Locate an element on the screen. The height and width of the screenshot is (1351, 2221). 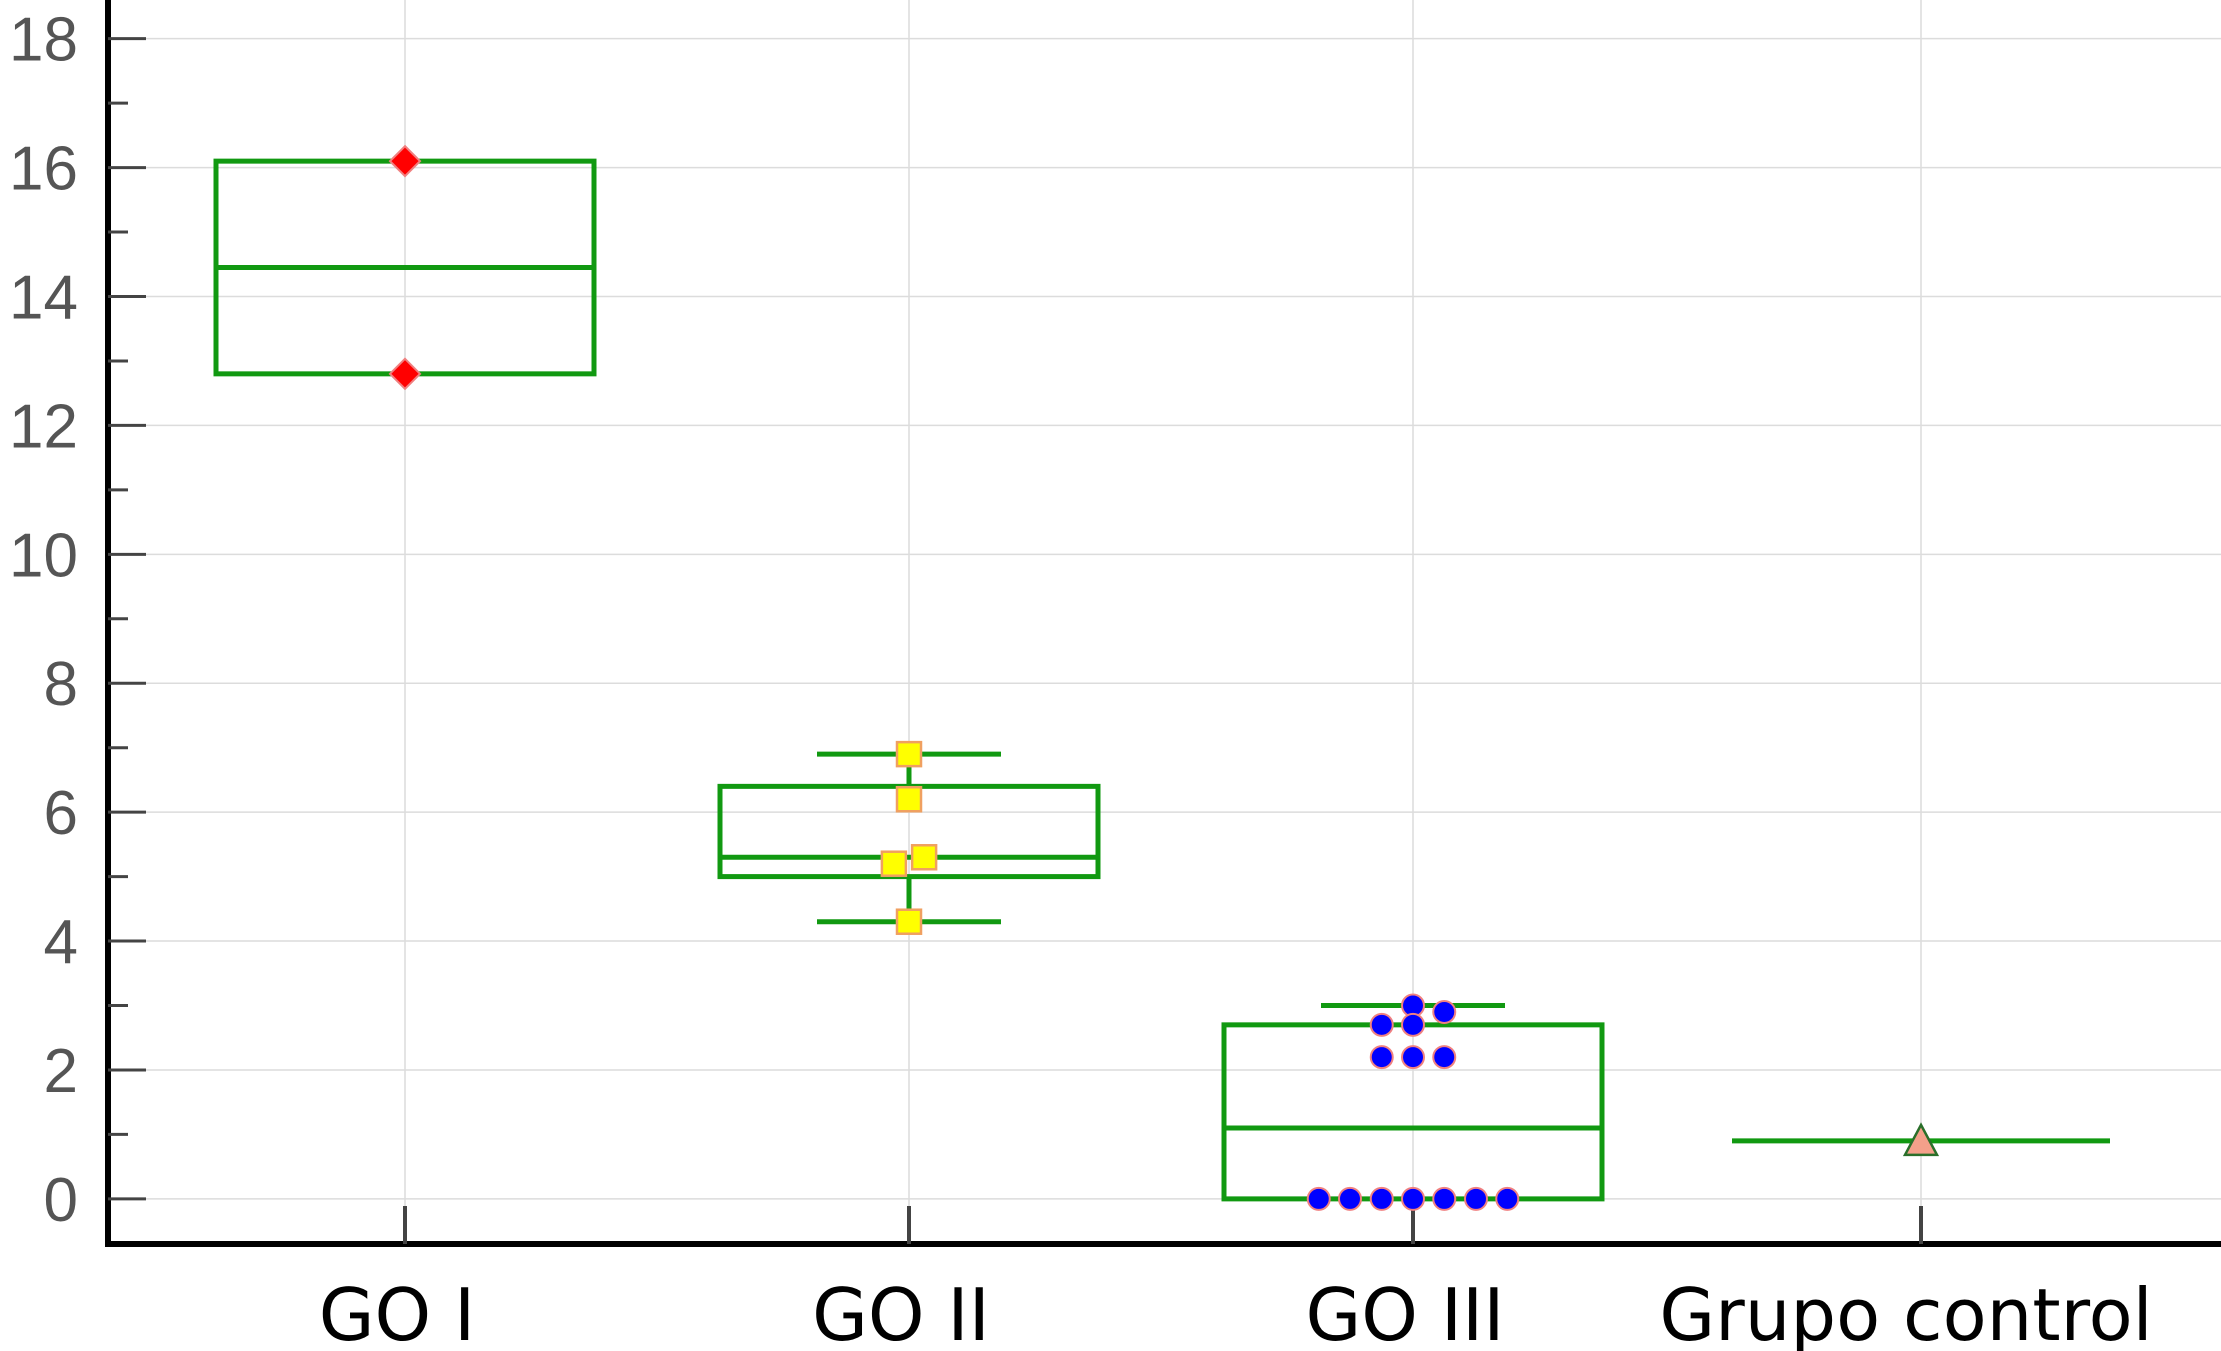
y-tick-label: 0 is located at coordinates (61, 1200).